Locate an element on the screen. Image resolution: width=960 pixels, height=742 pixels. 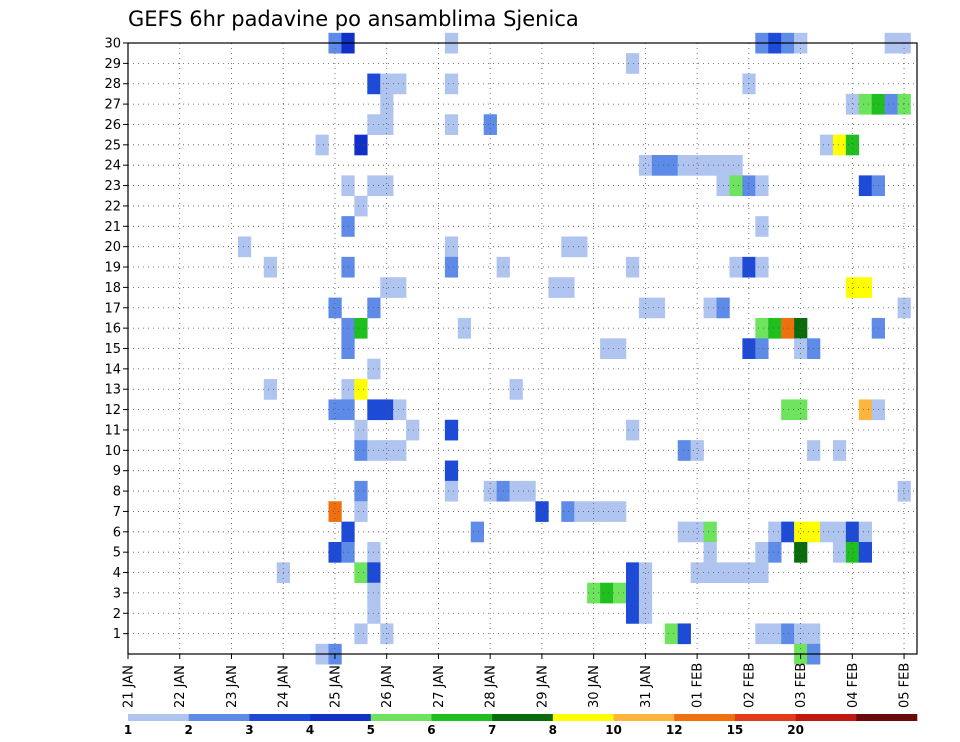
legend-label: 5 is located at coordinates (371, 730).